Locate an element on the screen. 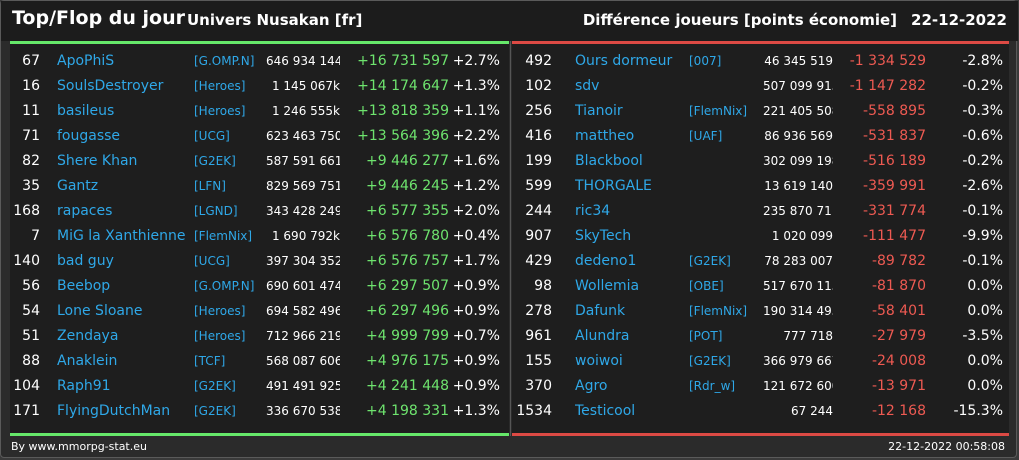 This screenshot has height=460, width=1019. player-rank: 82 is located at coordinates (31, 161).